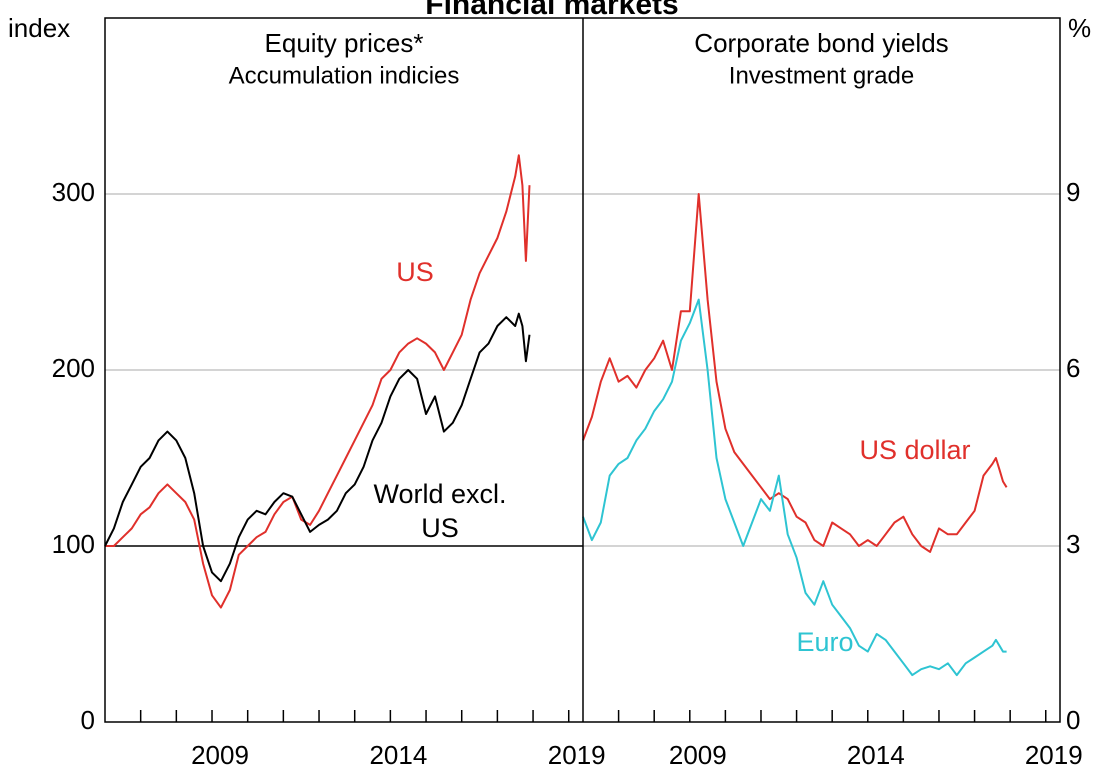 The image size is (1105, 774). I want to click on chart-title: Financial markets, so click(551, 10).